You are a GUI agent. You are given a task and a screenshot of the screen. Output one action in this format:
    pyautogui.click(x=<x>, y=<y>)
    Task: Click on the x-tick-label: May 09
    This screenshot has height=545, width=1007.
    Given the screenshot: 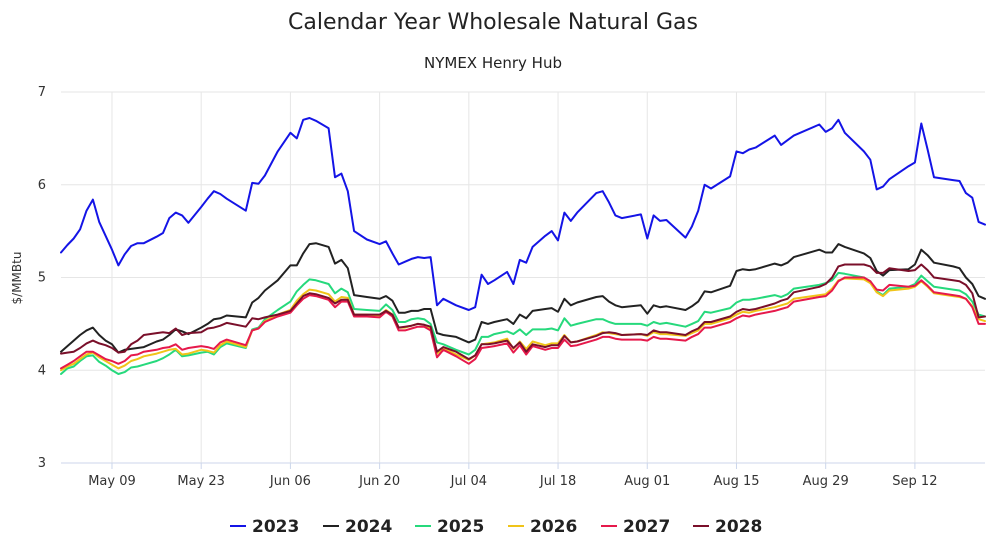 What is the action you would take?
    pyautogui.click(x=112, y=481)
    